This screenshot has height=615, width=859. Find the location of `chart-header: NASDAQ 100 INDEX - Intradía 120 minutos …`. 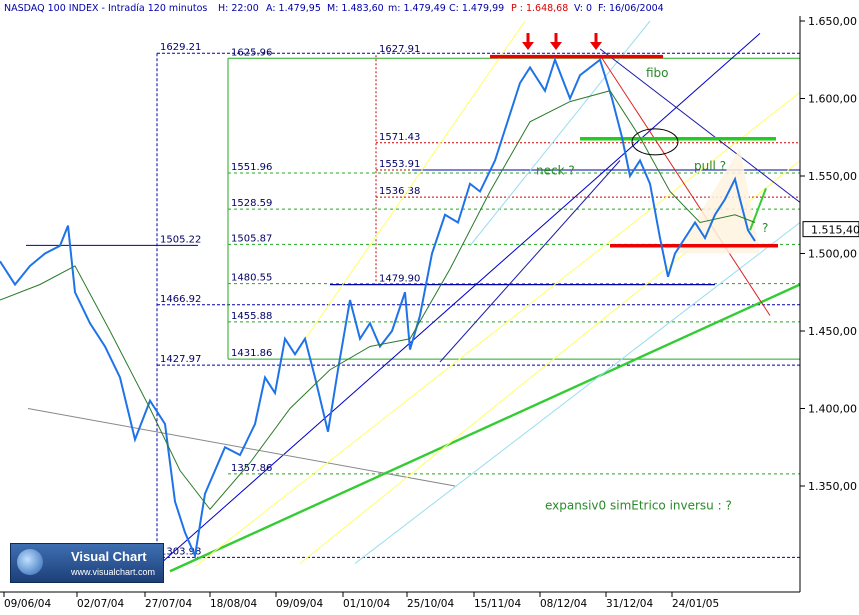

chart-header: NASDAQ 100 INDEX - Intradía 120 minutos … is located at coordinates (334, 8).